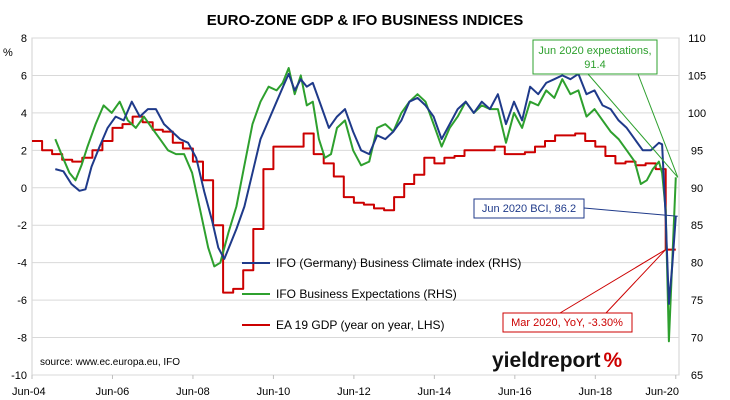 The image size is (730, 400). I want to click on x-axis-tick-label: Jun-04, so click(29, 392).